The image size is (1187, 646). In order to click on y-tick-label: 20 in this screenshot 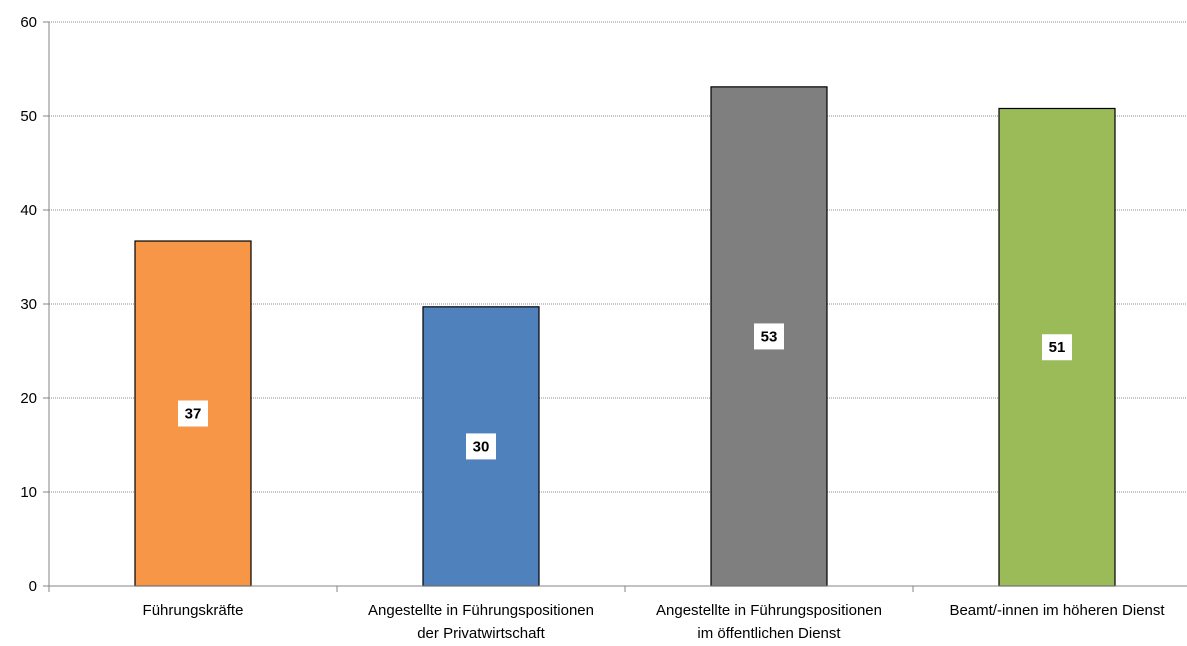, I will do `click(28, 398)`.